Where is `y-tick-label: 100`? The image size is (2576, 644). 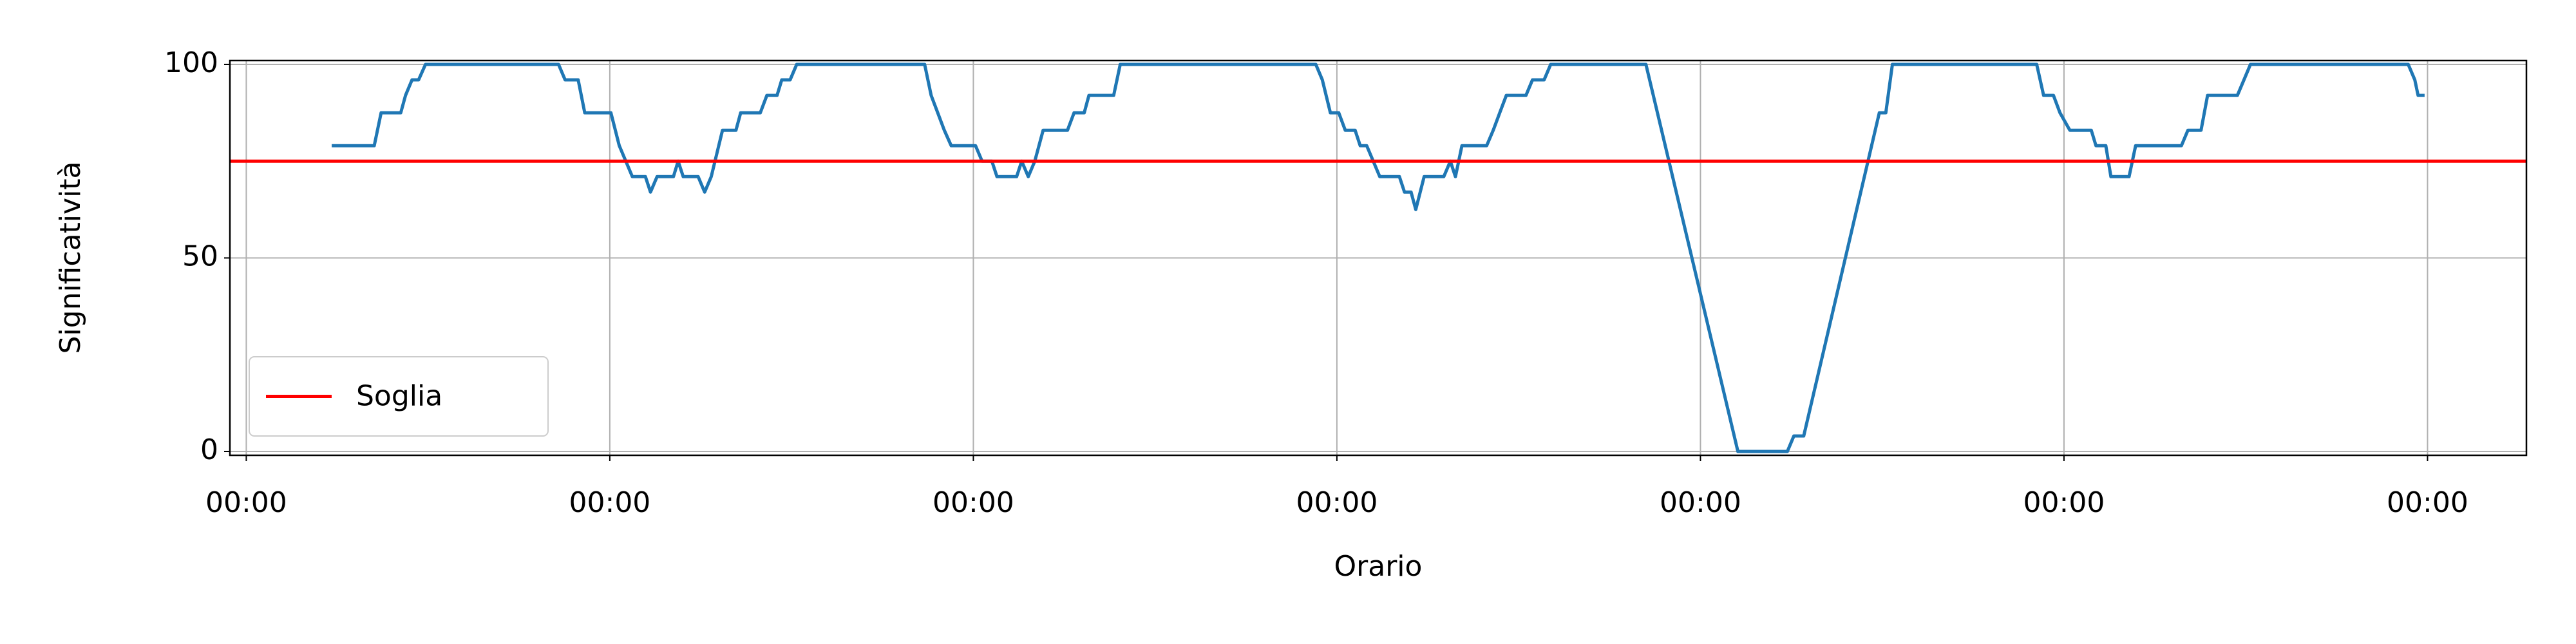
y-tick-label: 100 is located at coordinates (191, 62).